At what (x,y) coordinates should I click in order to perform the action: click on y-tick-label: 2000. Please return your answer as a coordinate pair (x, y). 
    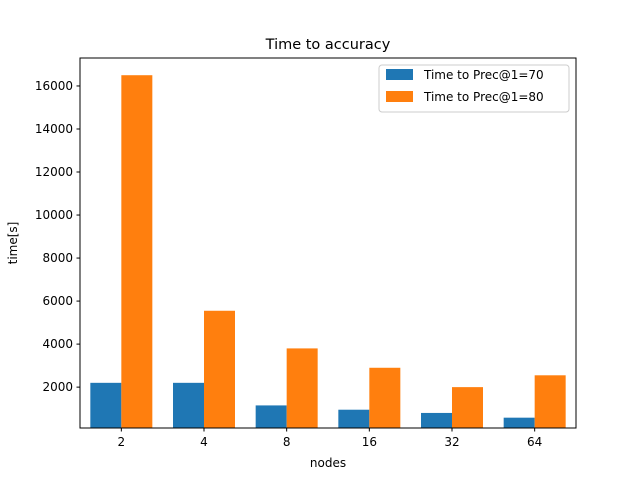
    Looking at the image, I should click on (57, 387).